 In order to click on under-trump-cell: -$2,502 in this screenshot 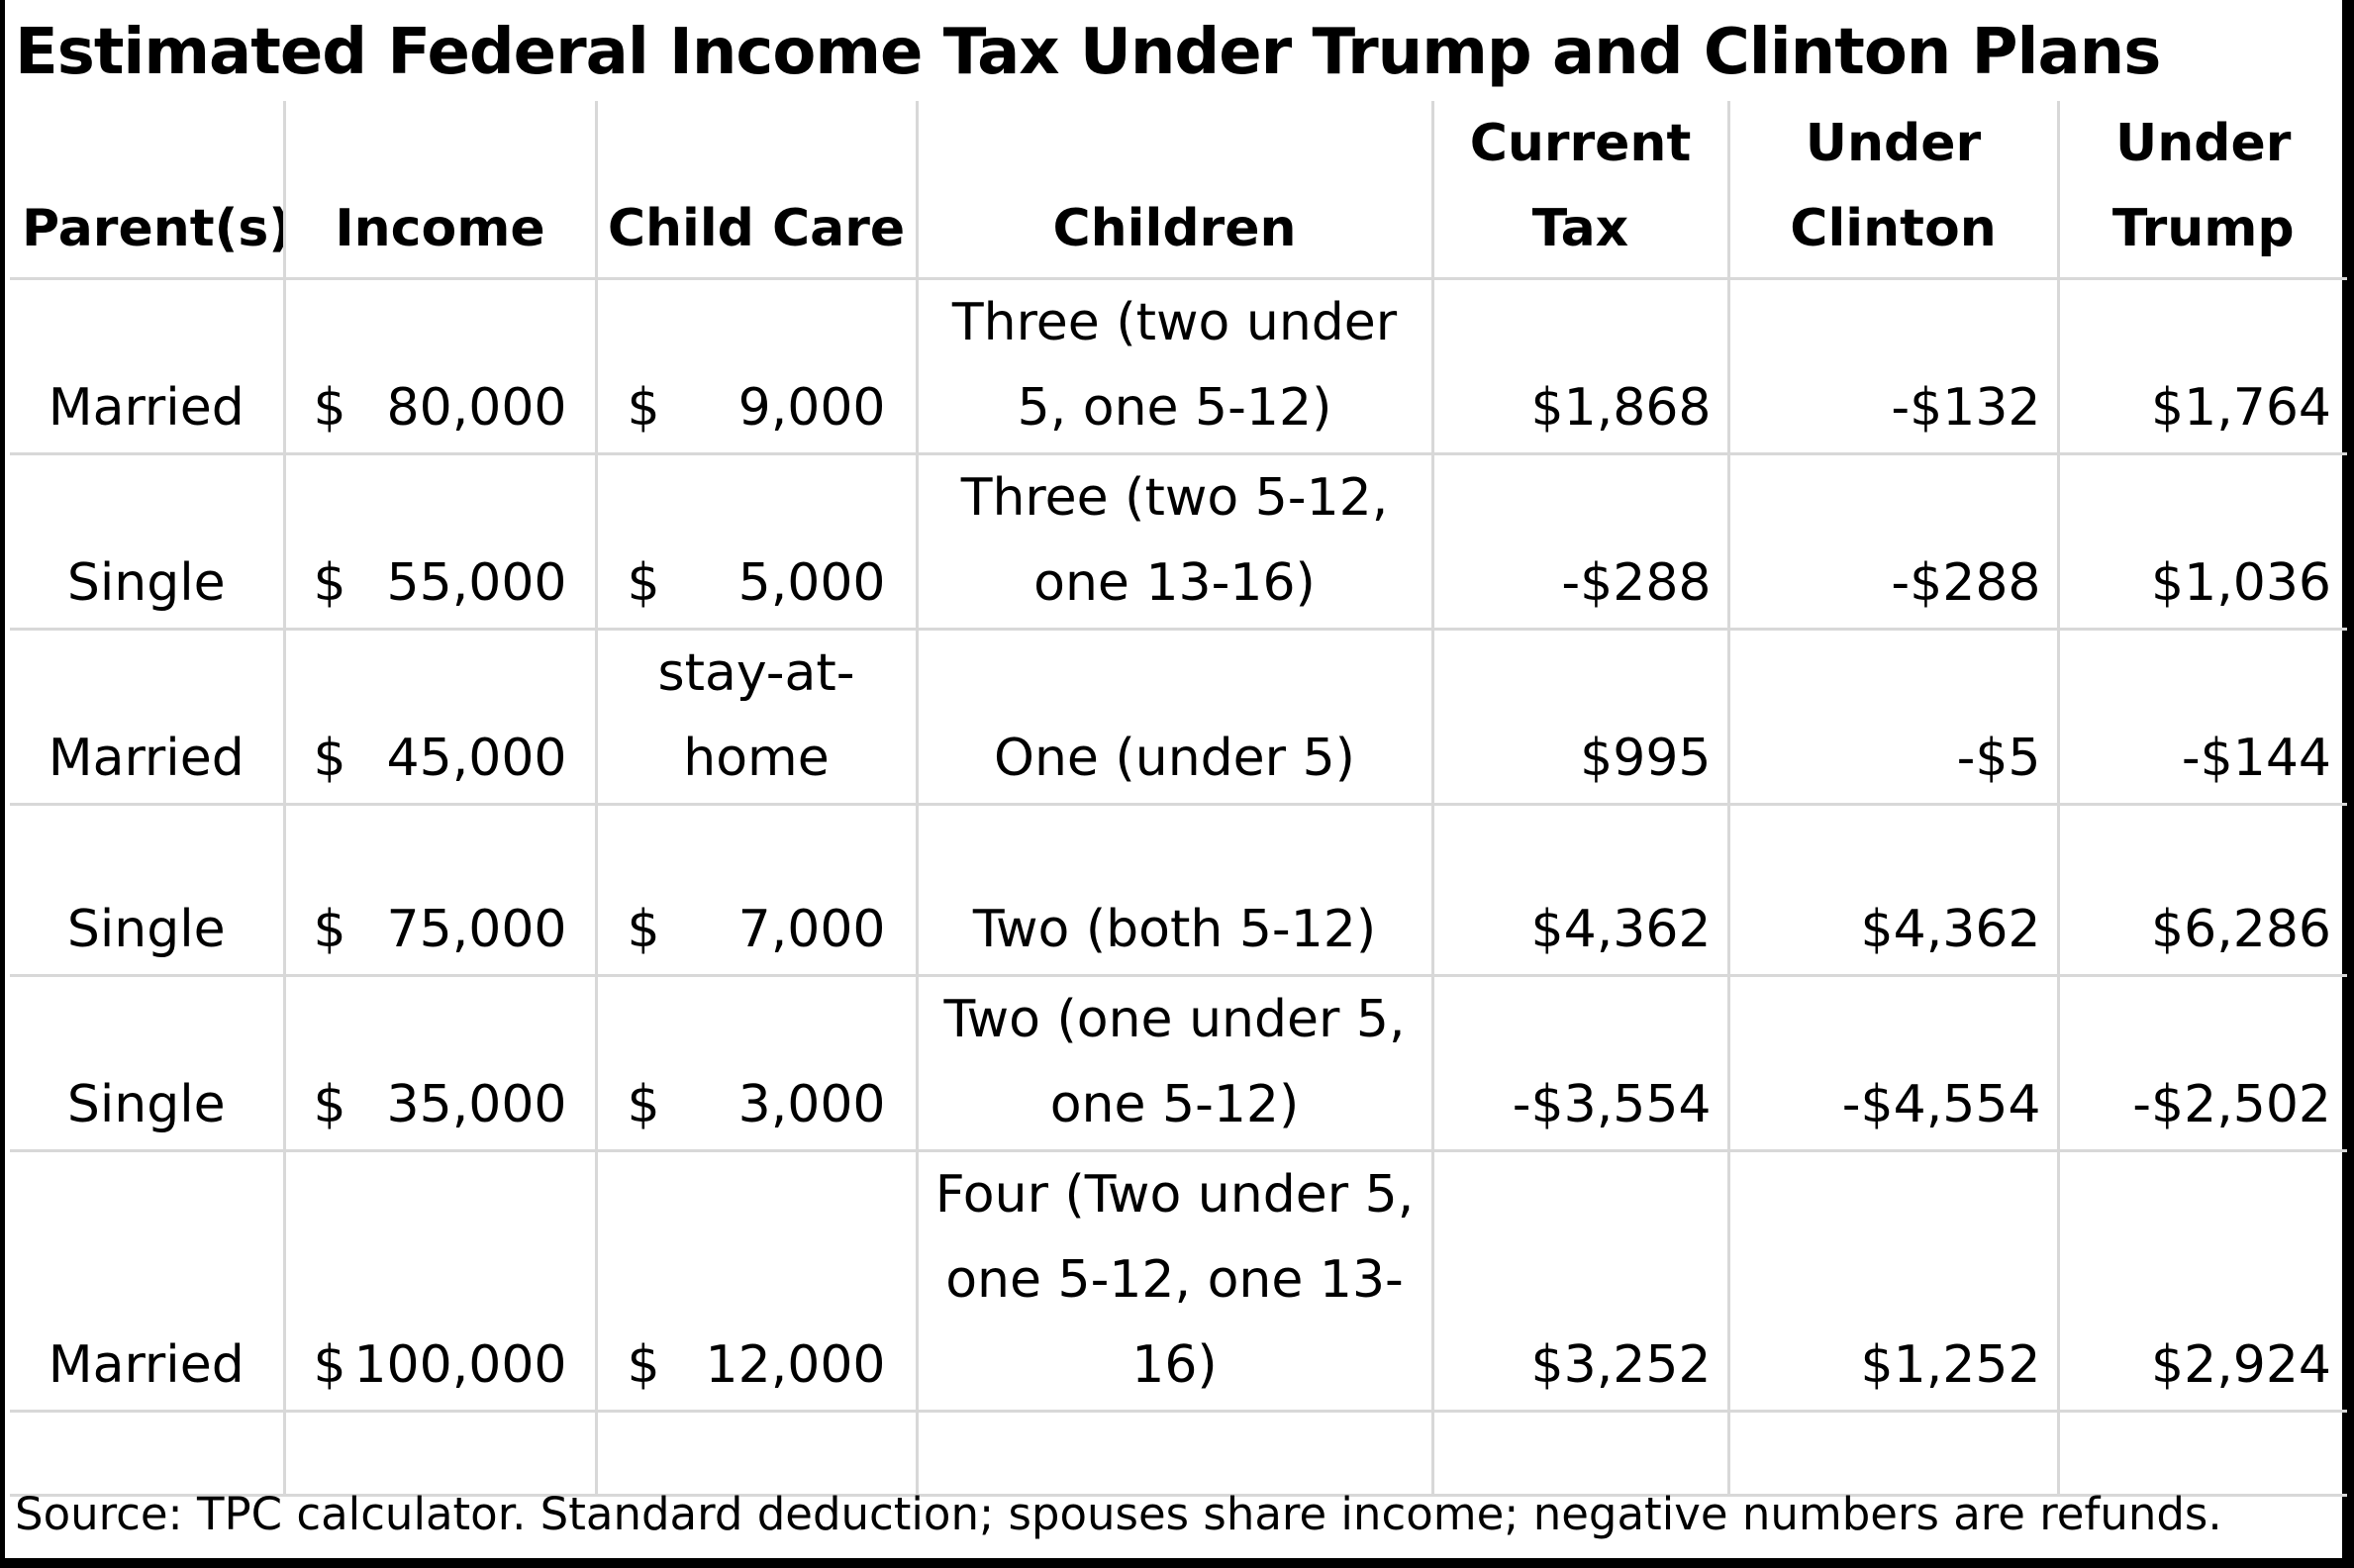, I will do `click(2201, 1063)`.